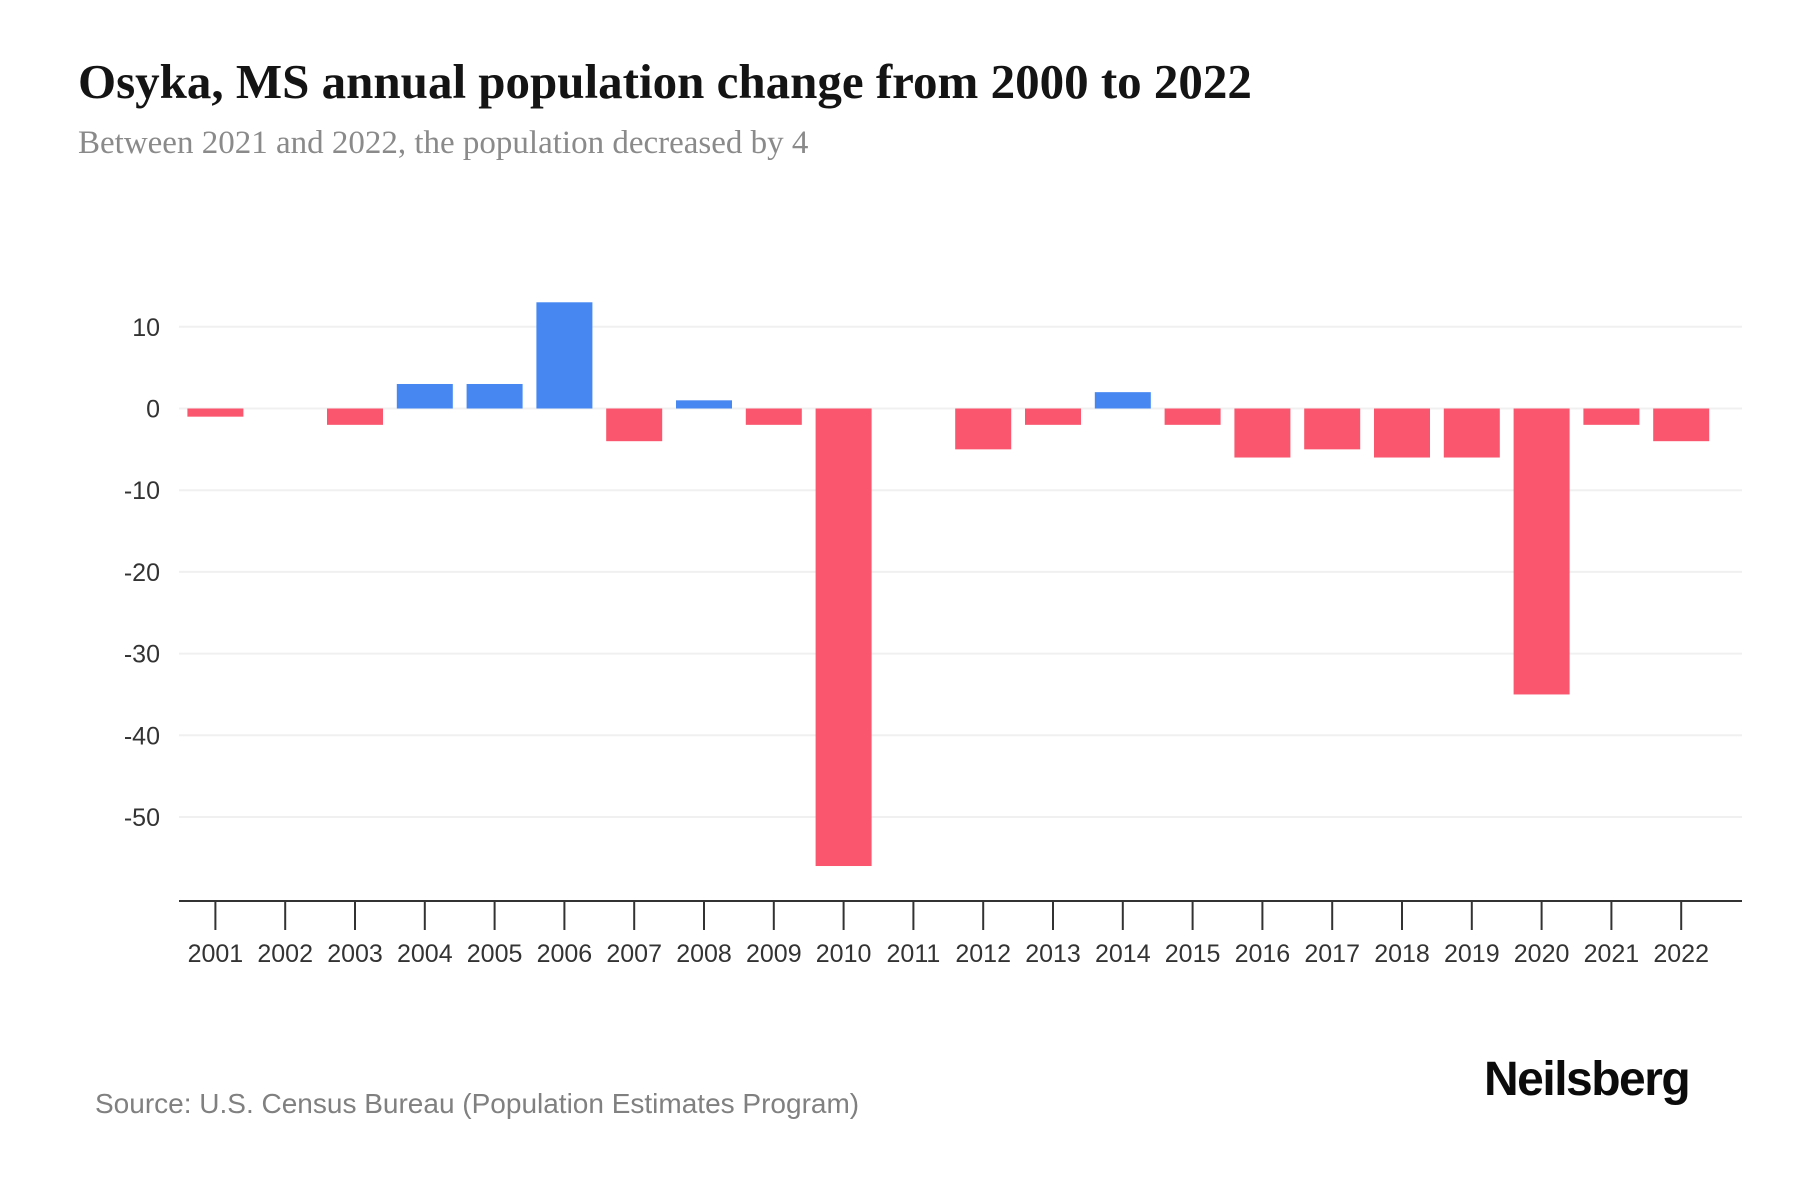 Image resolution: width=1800 pixels, height=1200 pixels. I want to click on bar-2012, so click(983, 429).